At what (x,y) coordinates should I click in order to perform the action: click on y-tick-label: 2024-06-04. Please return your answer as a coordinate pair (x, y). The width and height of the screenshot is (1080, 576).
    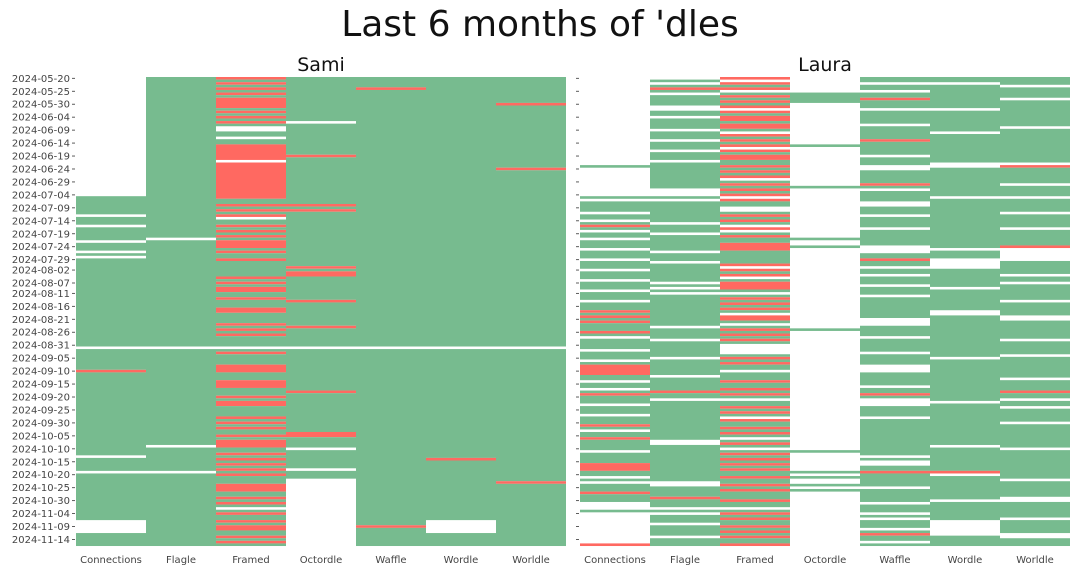
    Looking at the image, I should click on (41, 118).